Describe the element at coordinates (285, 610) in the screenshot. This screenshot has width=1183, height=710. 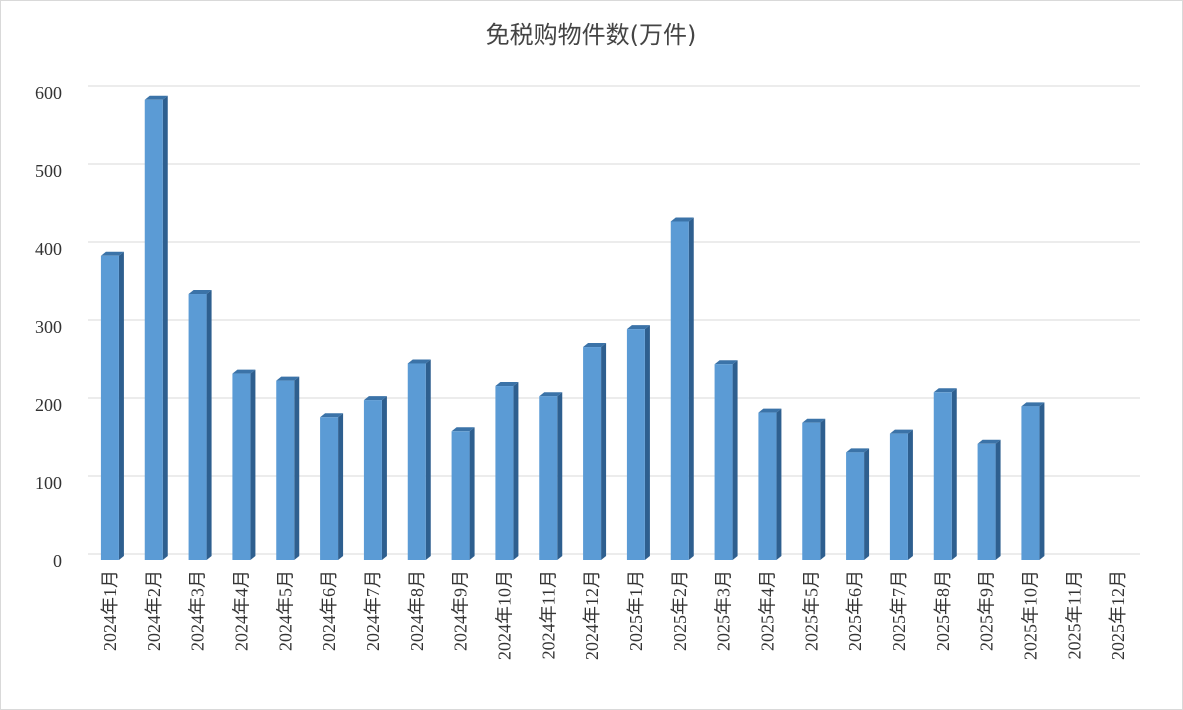
I see `x-tick-label: 2024年5月` at that location.